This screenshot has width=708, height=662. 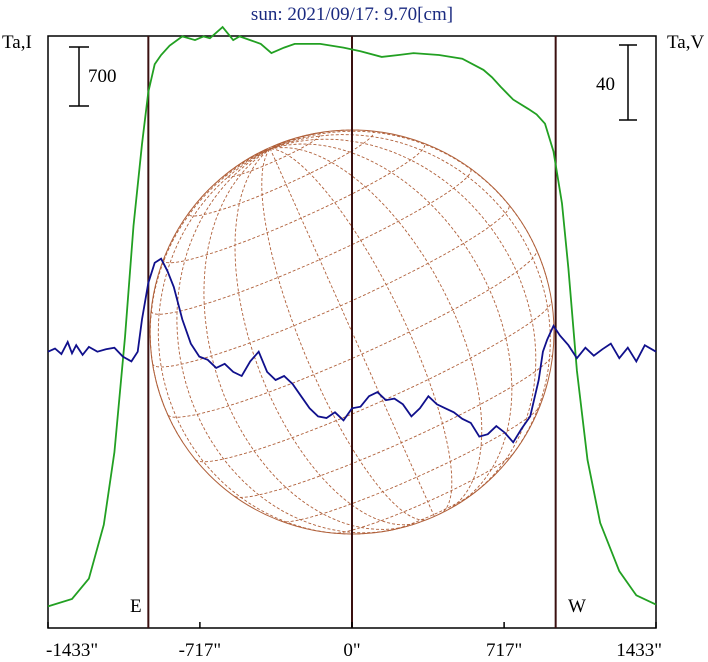 What do you see at coordinates (102, 76) in the screenshot?
I see `left-scale-bar-label: 700` at bounding box center [102, 76].